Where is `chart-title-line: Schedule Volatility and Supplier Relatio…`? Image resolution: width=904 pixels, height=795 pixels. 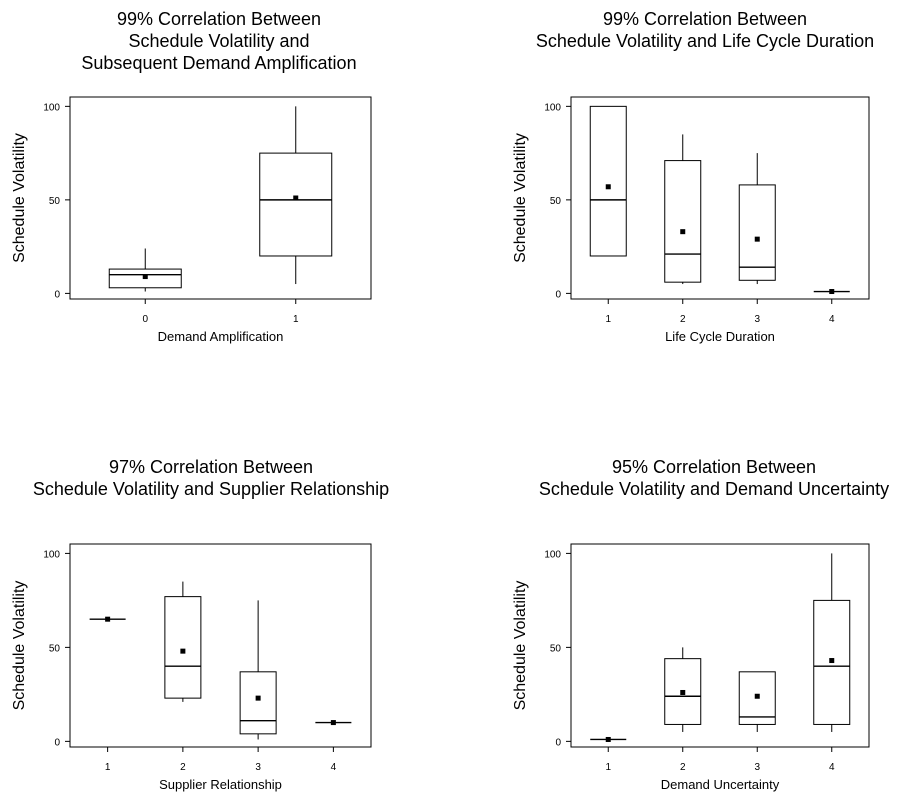 chart-title-line: Schedule Volatility and Supplier Relatio… is located at coordinates (211, 489).